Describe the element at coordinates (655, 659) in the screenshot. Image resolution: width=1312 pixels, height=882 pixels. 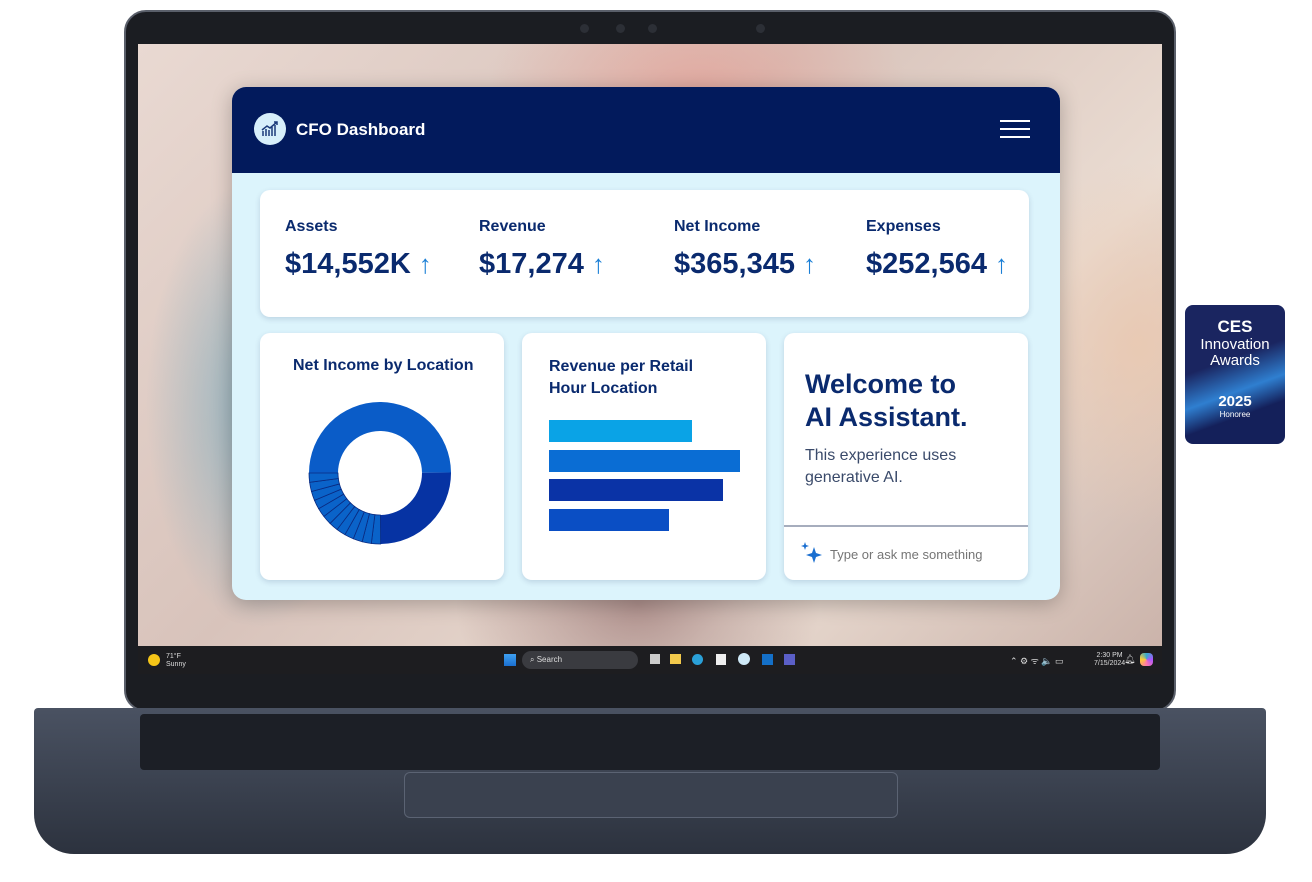
I see `task-view-icon` at that location.